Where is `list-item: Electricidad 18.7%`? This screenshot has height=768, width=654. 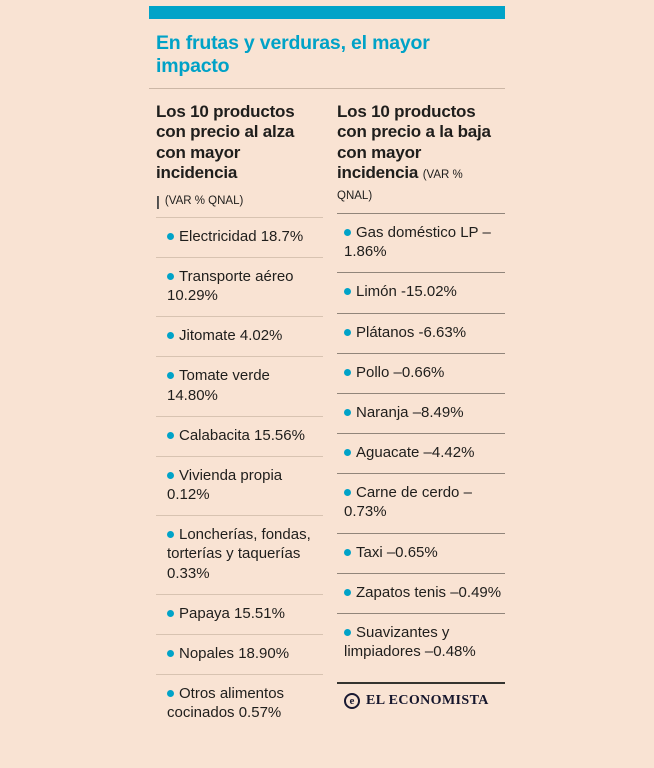 list-item: Electricidad 18.7% is located at coordinates (239, 236).